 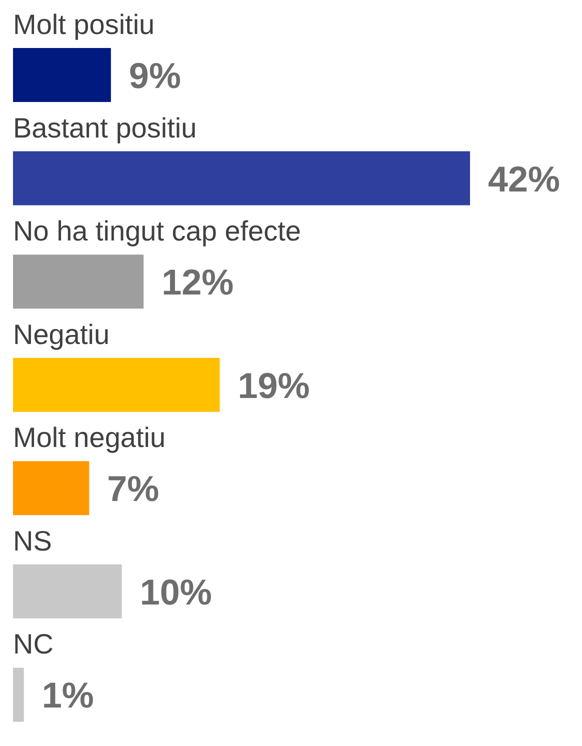 I want to click on data-label: 7%, so click(x=133, y=489).